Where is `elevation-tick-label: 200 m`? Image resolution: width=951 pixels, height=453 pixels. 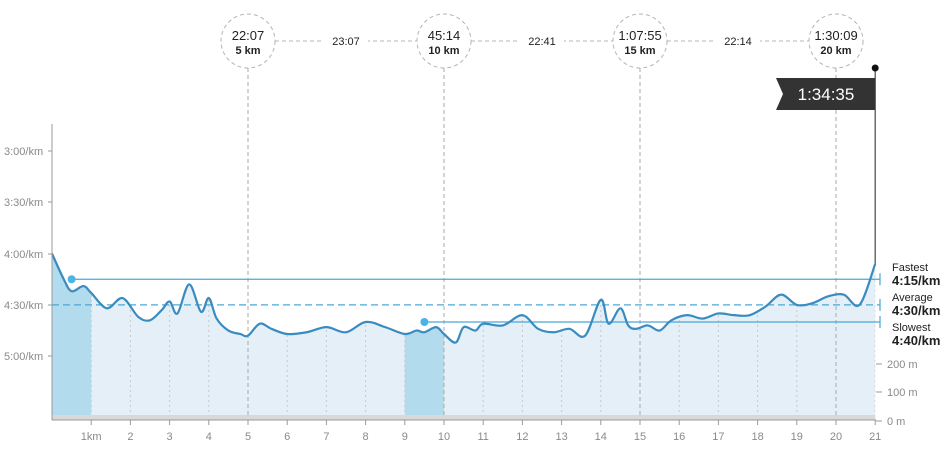
elevation-tick-label: 200 m is located at coordinates (902, 365).